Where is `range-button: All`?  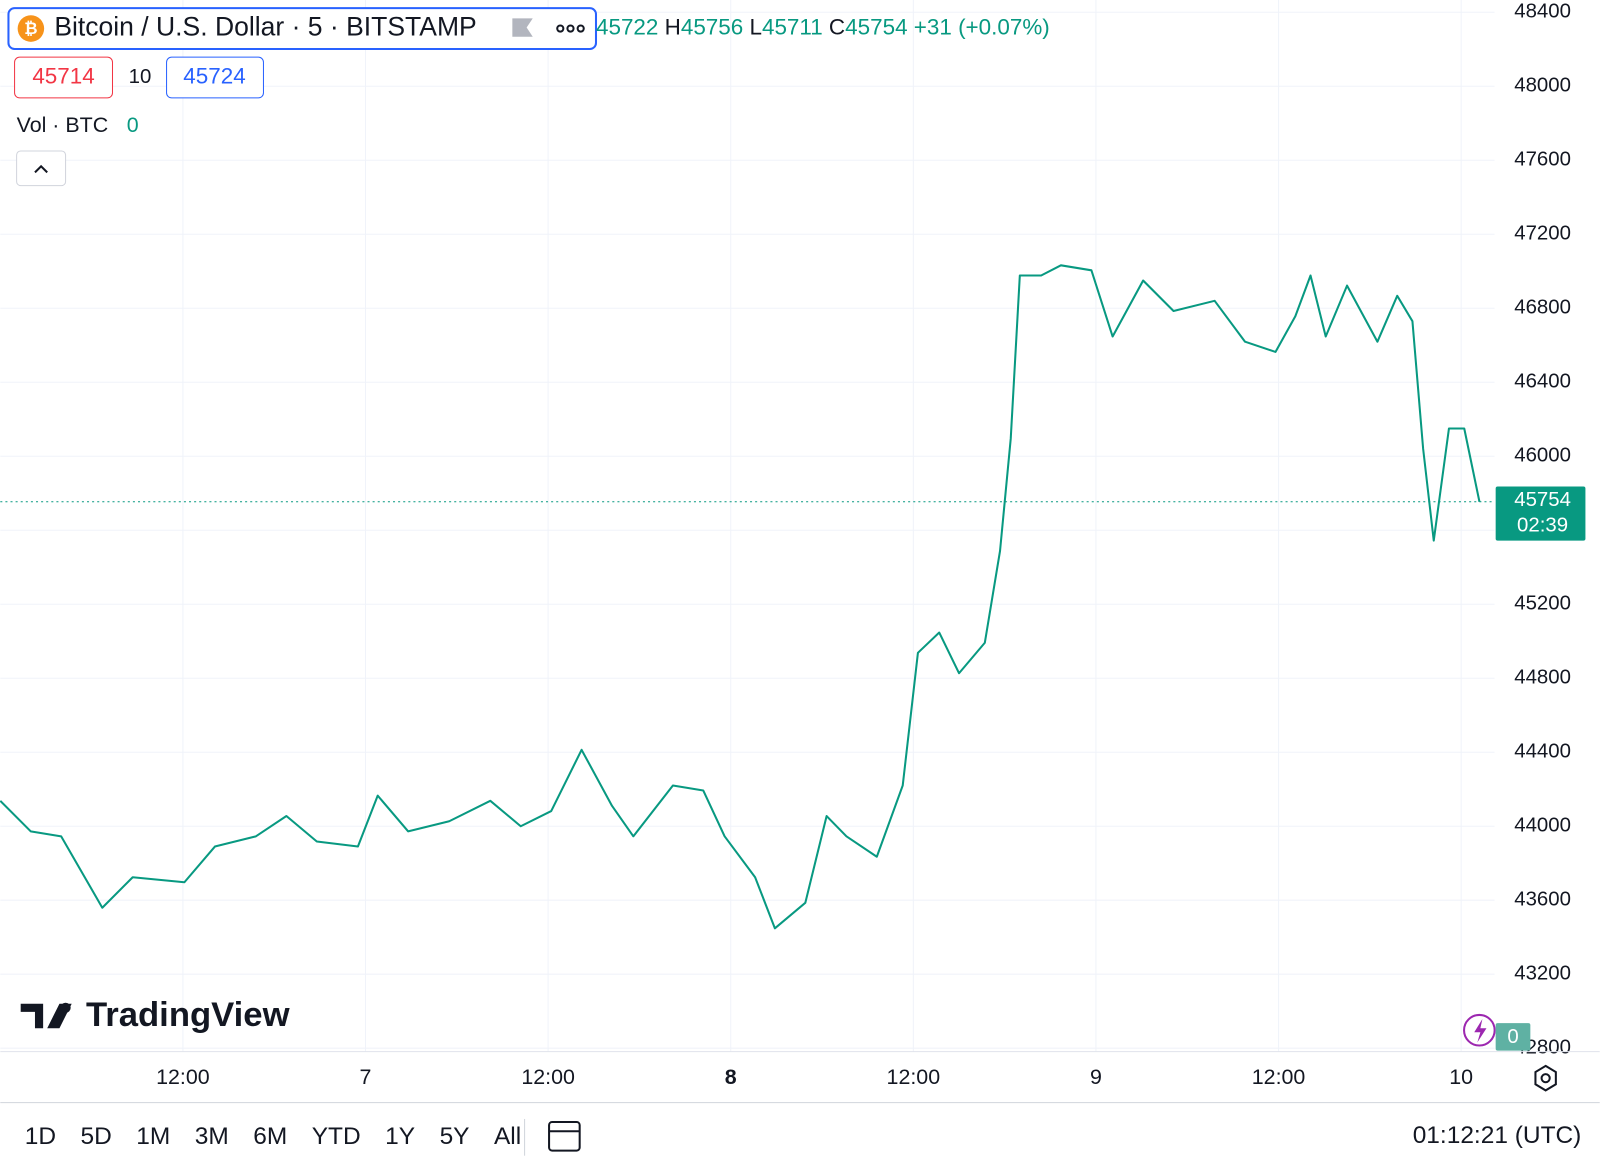 range-button: All is located at coordinates (507, 1136).